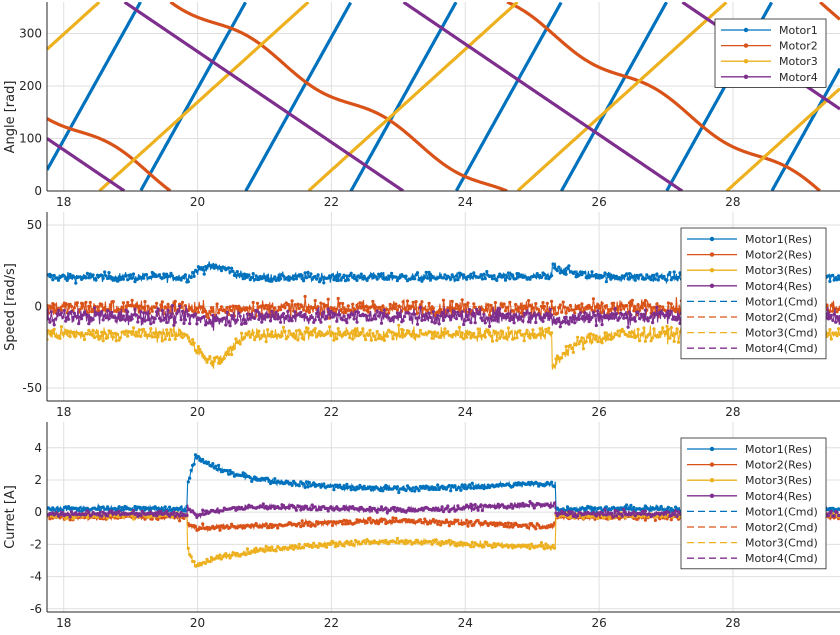  Describe the element at coordinates (781, 317) in the screenshot. I see `legend-label: Motor2(Cmd)` at that location.